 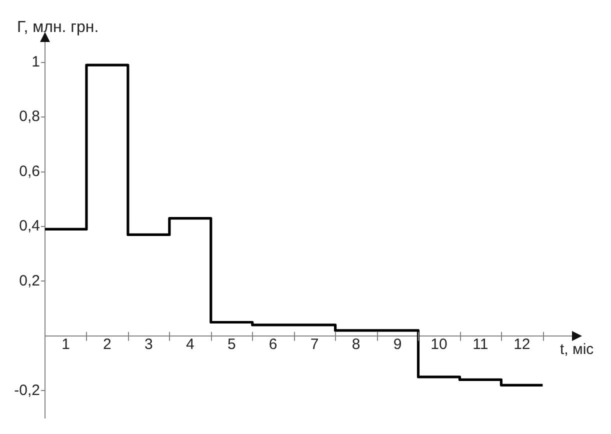 I want to click on x-tick-label: 3, so click(x=148, y=345).